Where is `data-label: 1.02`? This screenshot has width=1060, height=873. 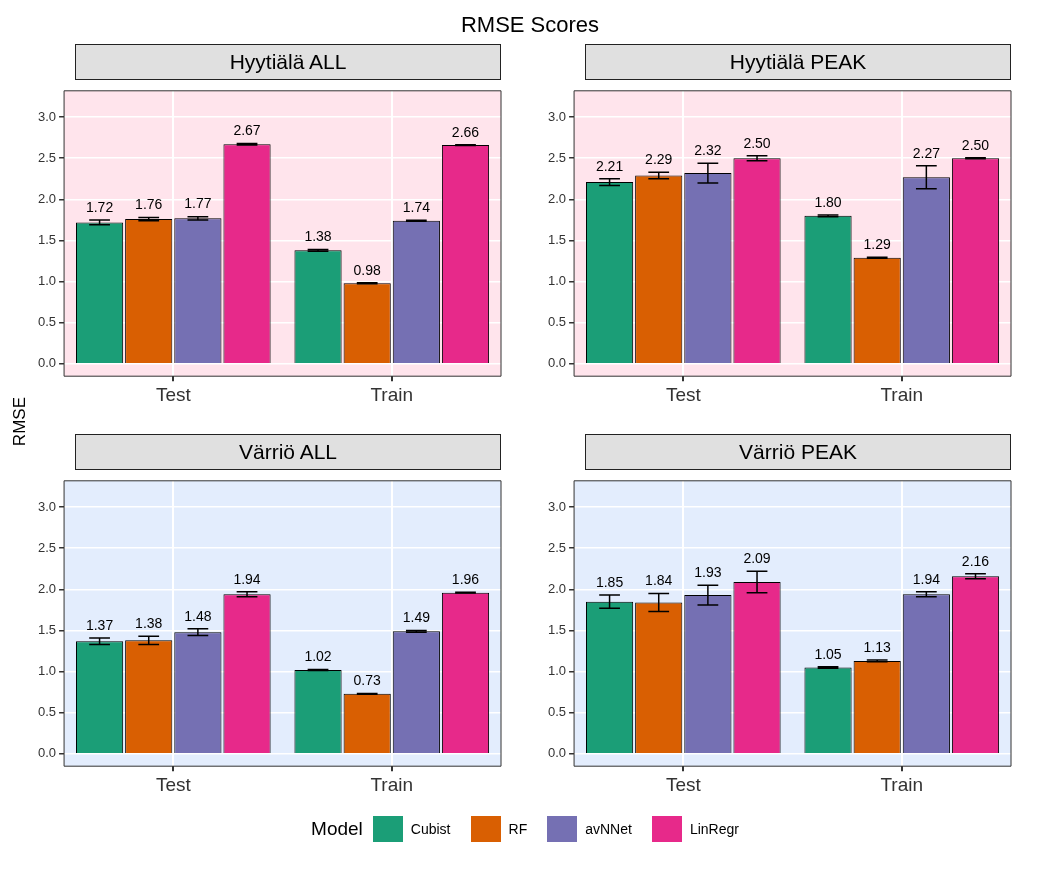 data-label: 1.02 is located at coordinates (318, 656).